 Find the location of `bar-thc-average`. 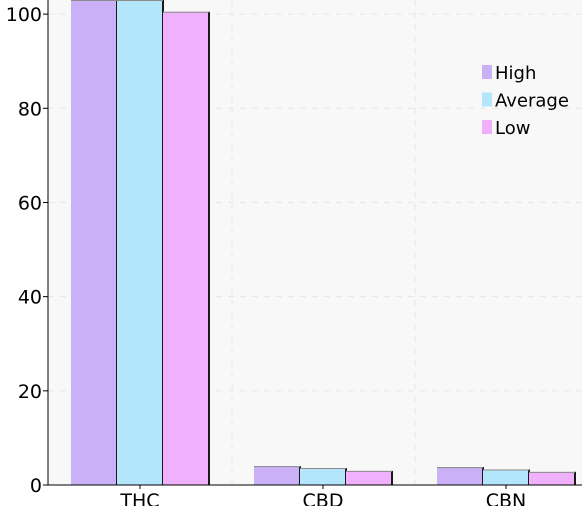

bar-thc-average is located at coordinates (140, 242).